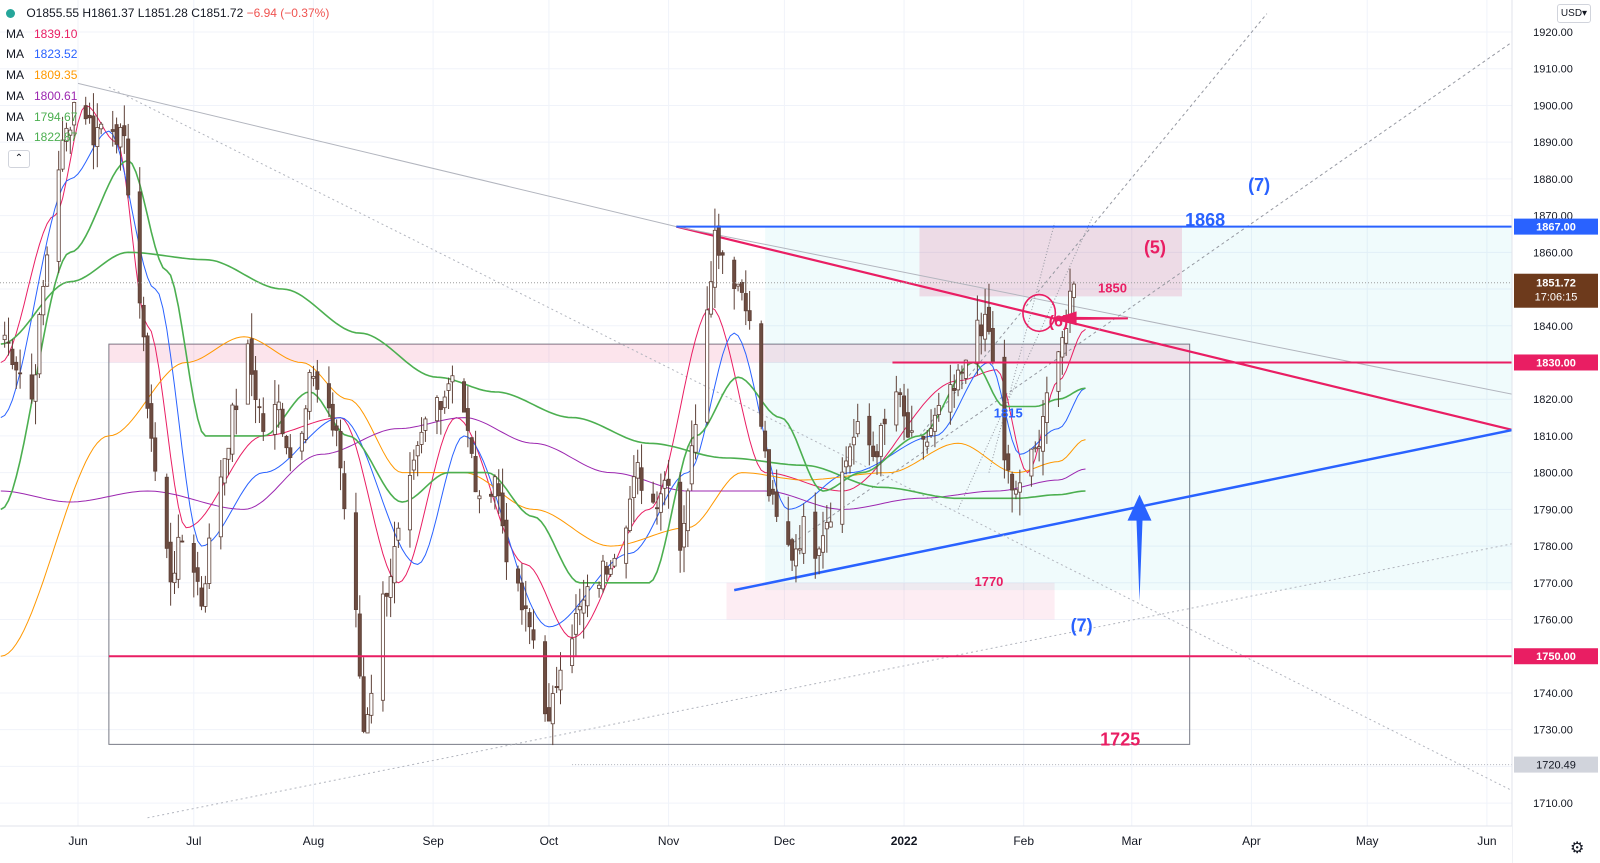 Image resolution: width=1600 pixels, height=863 pixels. Describe the element at coordinates (1553, 474) in the screenshot. I see `price-tick-label: 1800.00` at that location.